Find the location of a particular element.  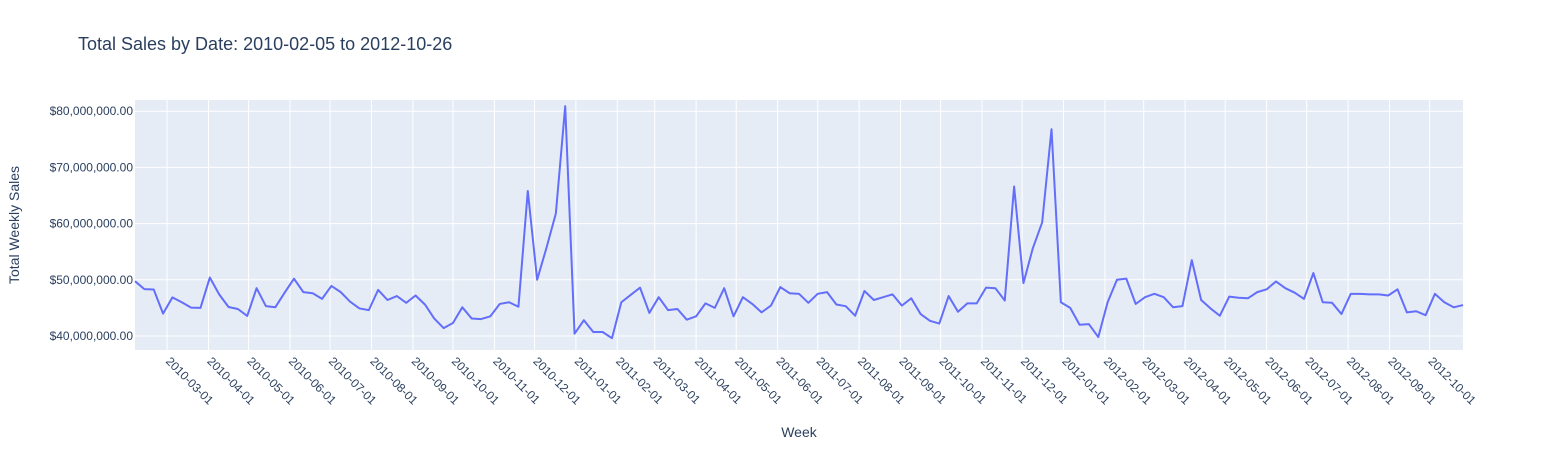

y-tick-label: $40,000,000.00 is located at coordinates (92, 336).